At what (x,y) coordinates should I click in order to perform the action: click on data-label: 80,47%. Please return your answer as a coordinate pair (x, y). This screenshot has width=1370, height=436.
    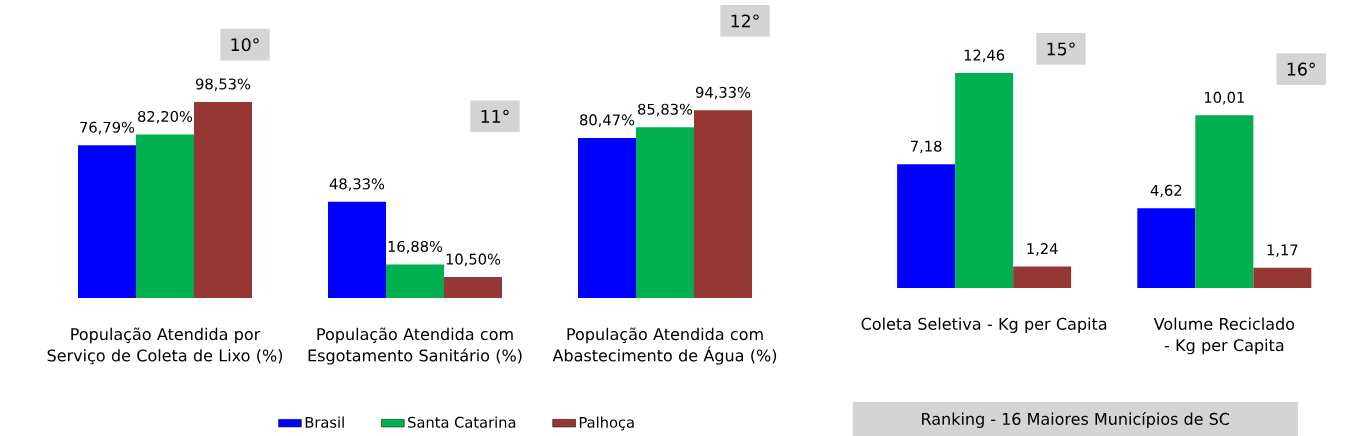
    Looking at the image, I should click on (607, 120).